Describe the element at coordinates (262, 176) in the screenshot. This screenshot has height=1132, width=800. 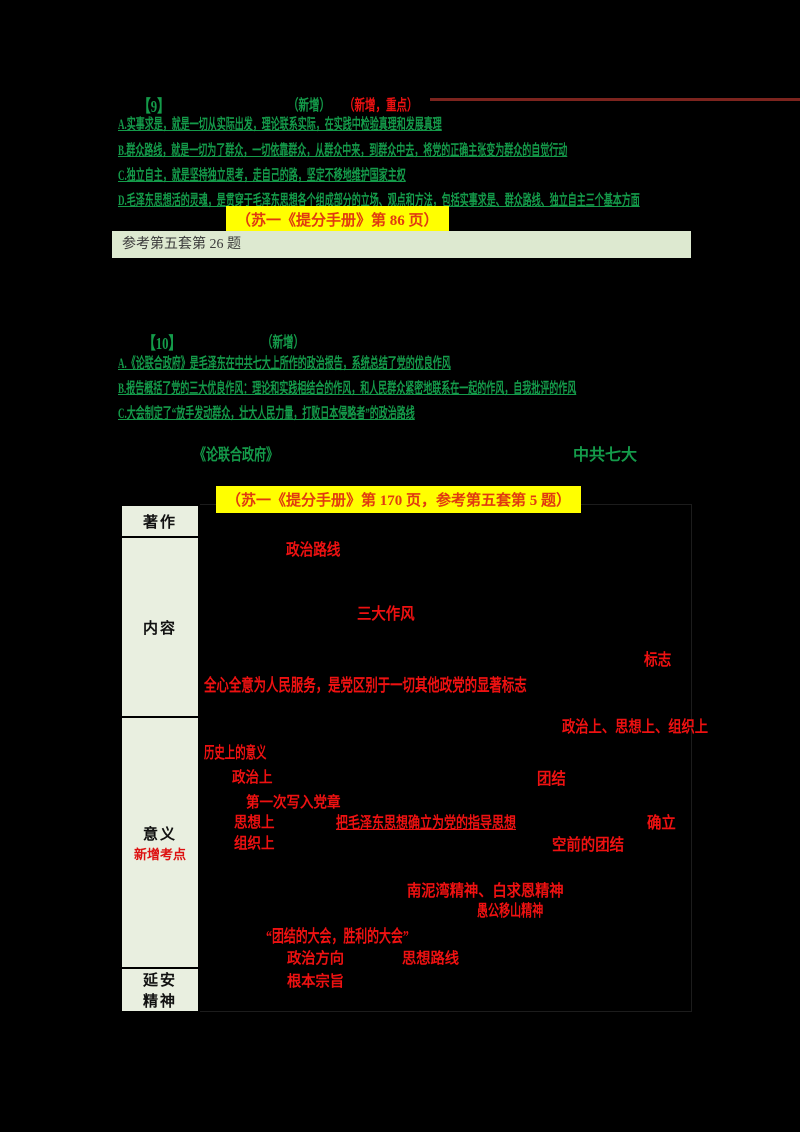
I see `section1-item-c: C.独立自主，就是坚持独立思考，走自己的路，坚定不移地维护国家主权` at that location.